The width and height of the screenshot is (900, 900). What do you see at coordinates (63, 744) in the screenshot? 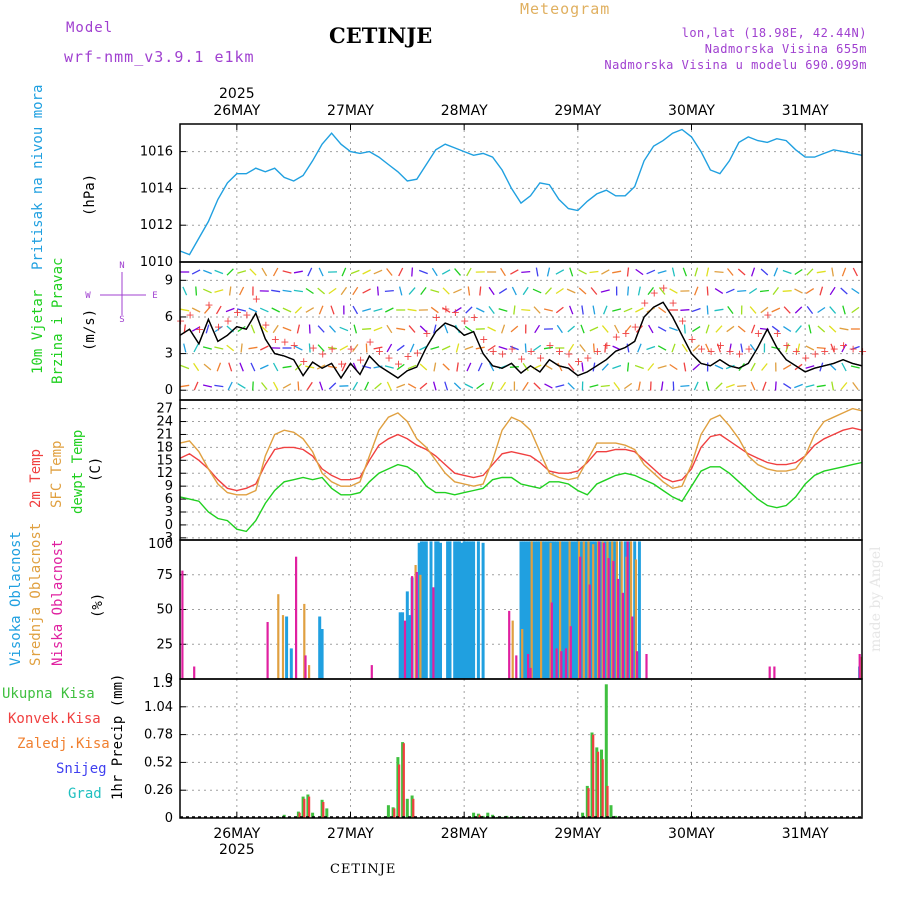
I see `precip-frozen-label: Zaledj.Kisa` at bounding box center [63, 744].